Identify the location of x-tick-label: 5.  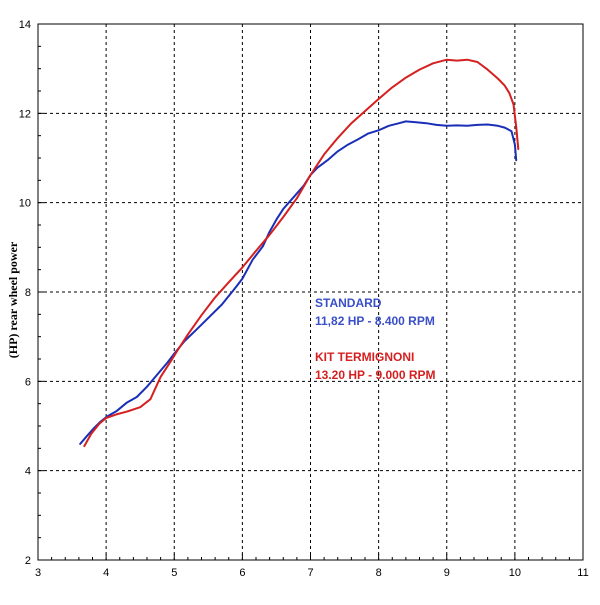
(174, 573).